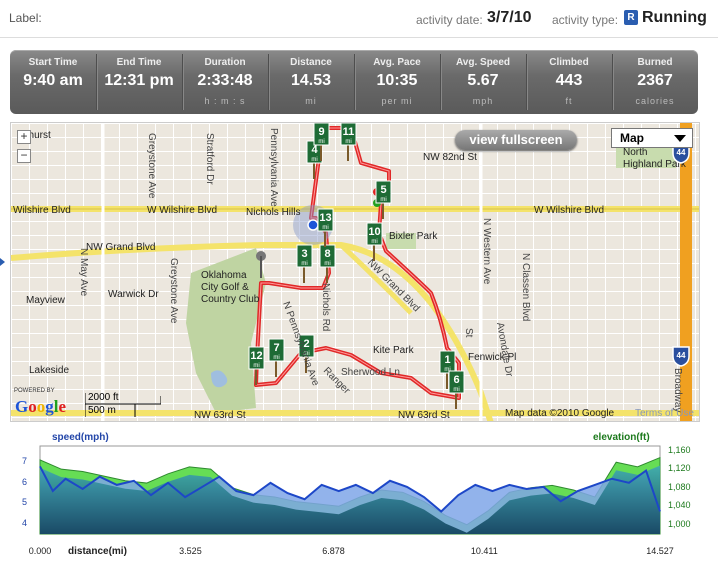 This screenshot has height=570, width=718. I want to click on map-label-nw-63rd-right: NW 63rd St, so click(424, 415).